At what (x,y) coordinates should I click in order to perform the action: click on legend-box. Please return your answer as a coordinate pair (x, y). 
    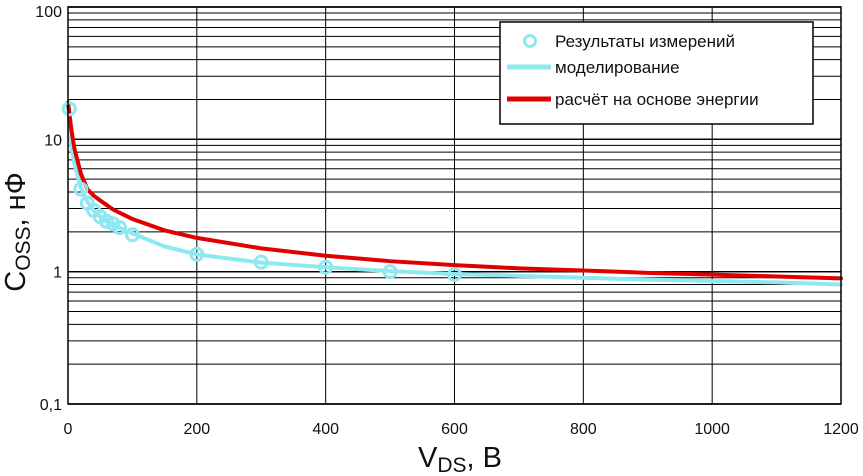
    Looking at the image, I should click on (656, 73).